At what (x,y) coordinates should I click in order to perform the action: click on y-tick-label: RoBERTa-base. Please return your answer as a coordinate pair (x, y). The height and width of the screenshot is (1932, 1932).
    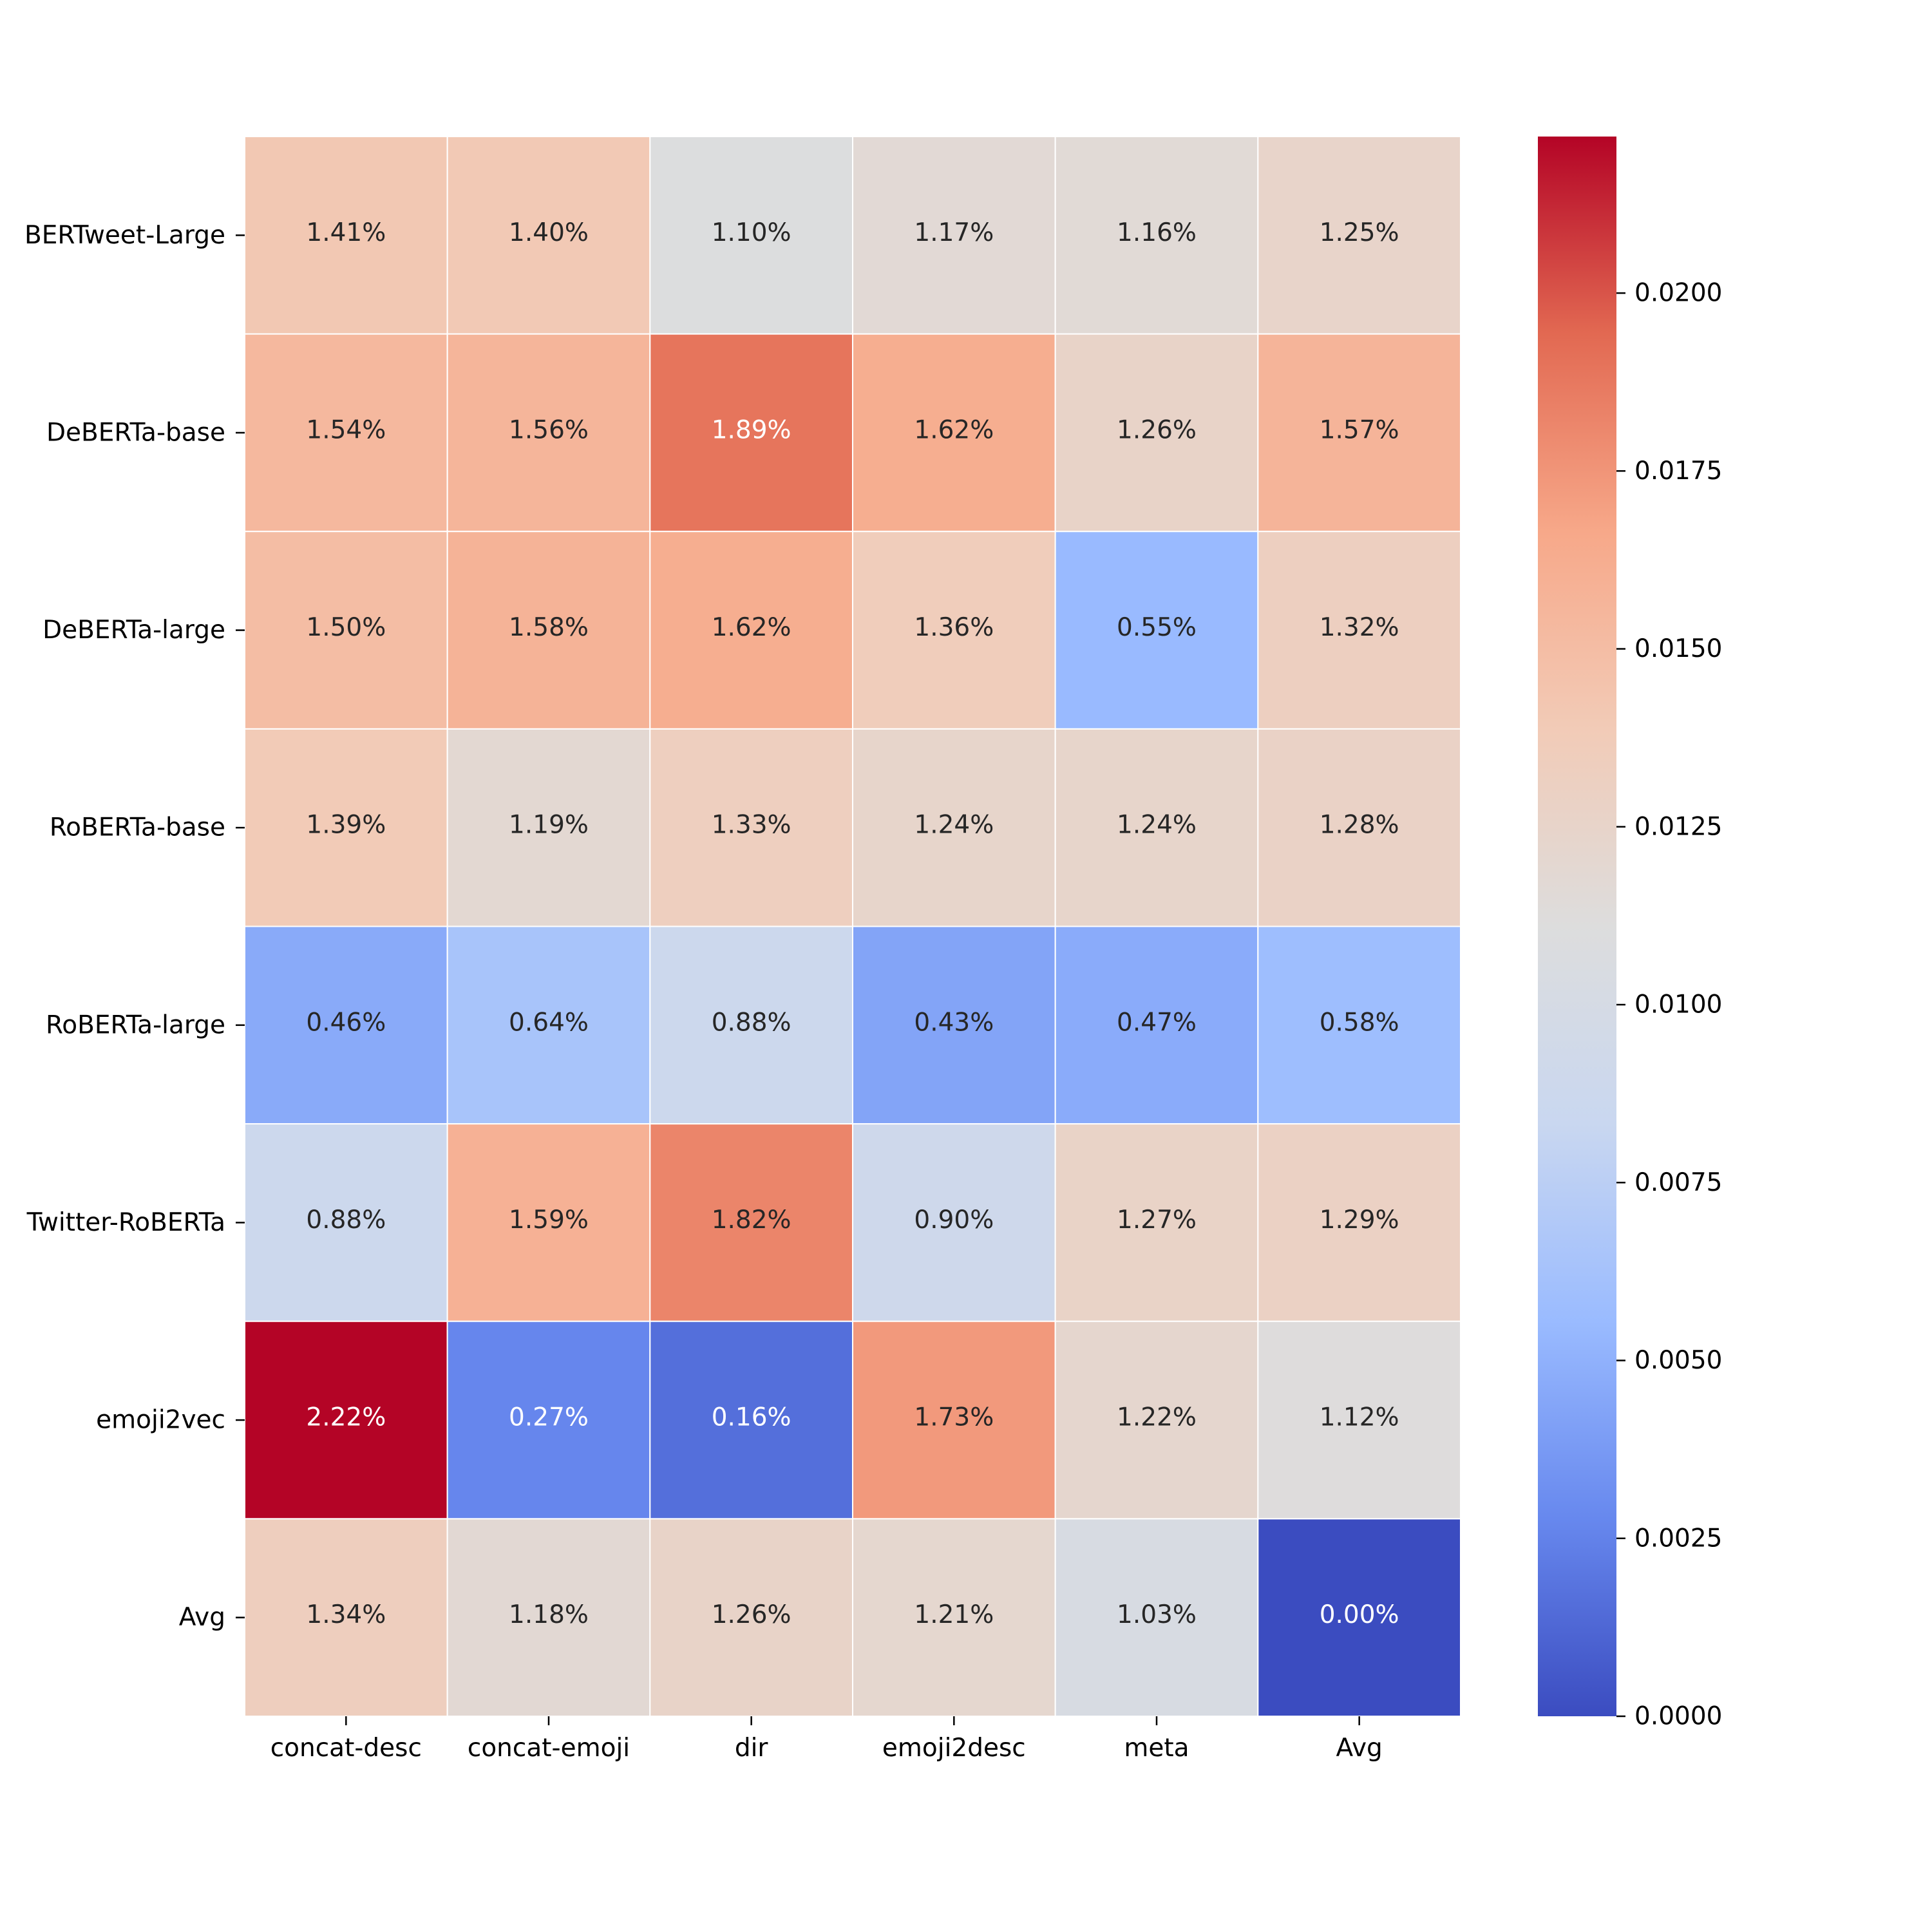
    Looking at the image, I should click on (137, 827).